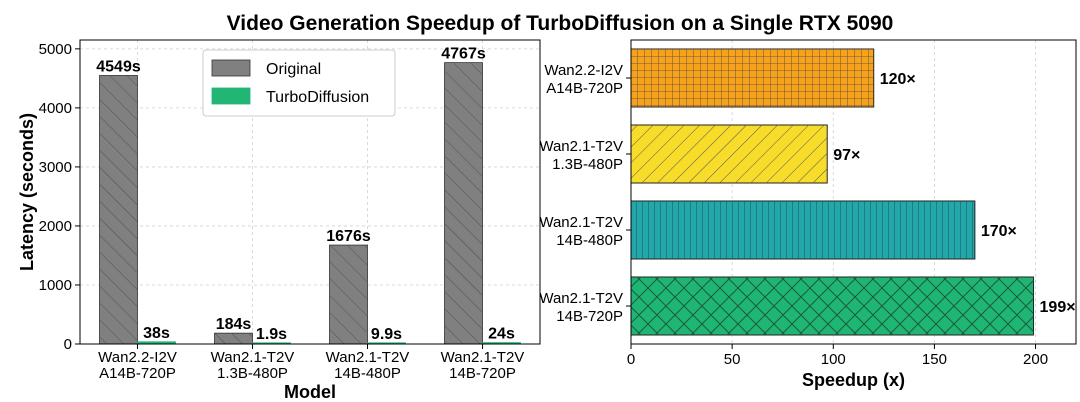  What do you see at coordinates (68, 344) in the screenshot?
I see `y-tick-label: 0` at bounding box center [68, 344].